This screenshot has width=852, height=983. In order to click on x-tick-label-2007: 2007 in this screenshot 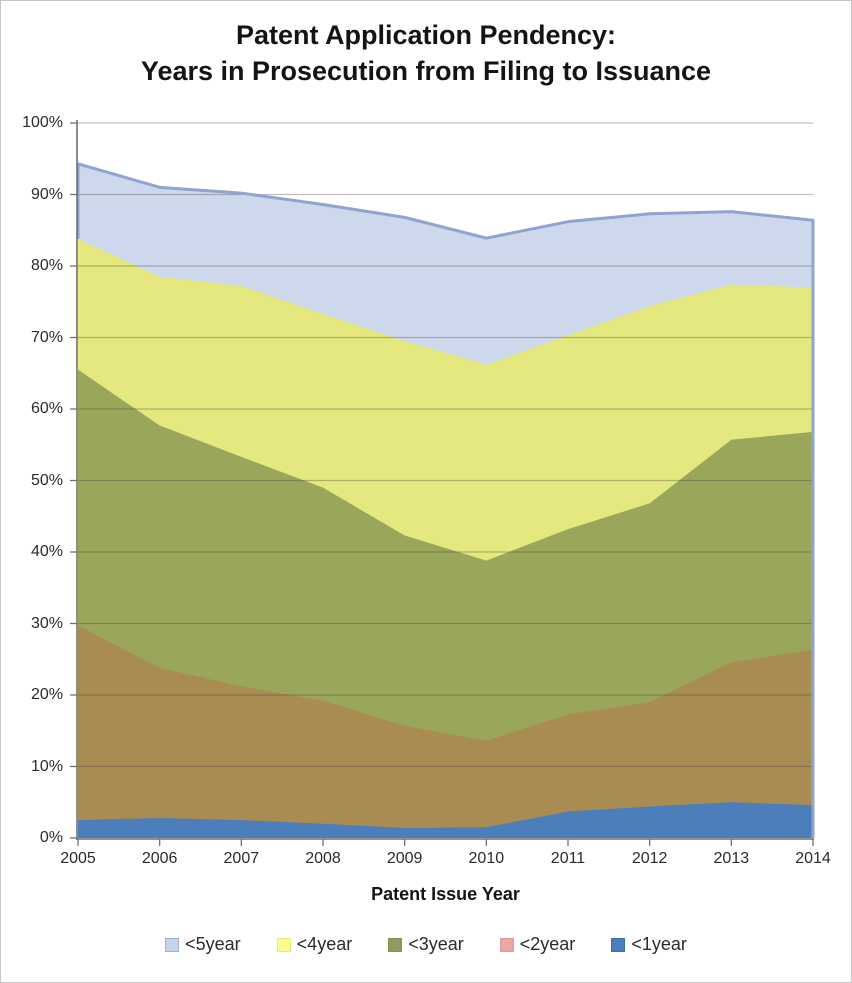, I will do `click(241, 858)`.